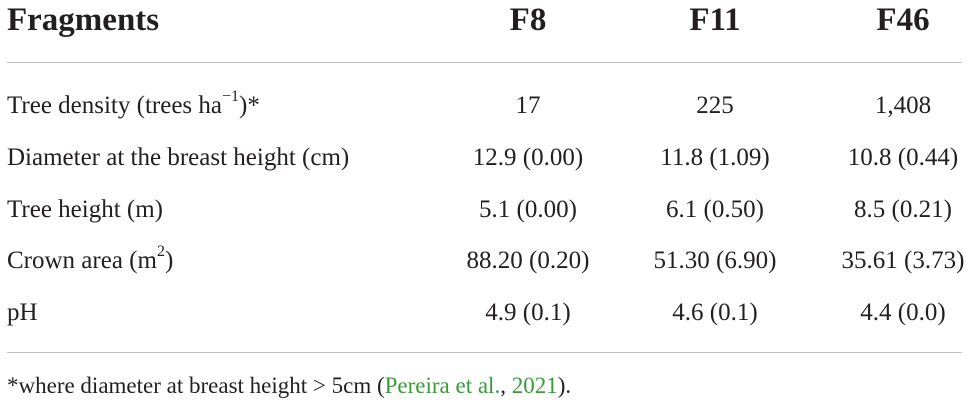  Describe the element at coordinates (528, 260) in the screenshot. I see `table-cell: 88.20 (0.20)` at that location.